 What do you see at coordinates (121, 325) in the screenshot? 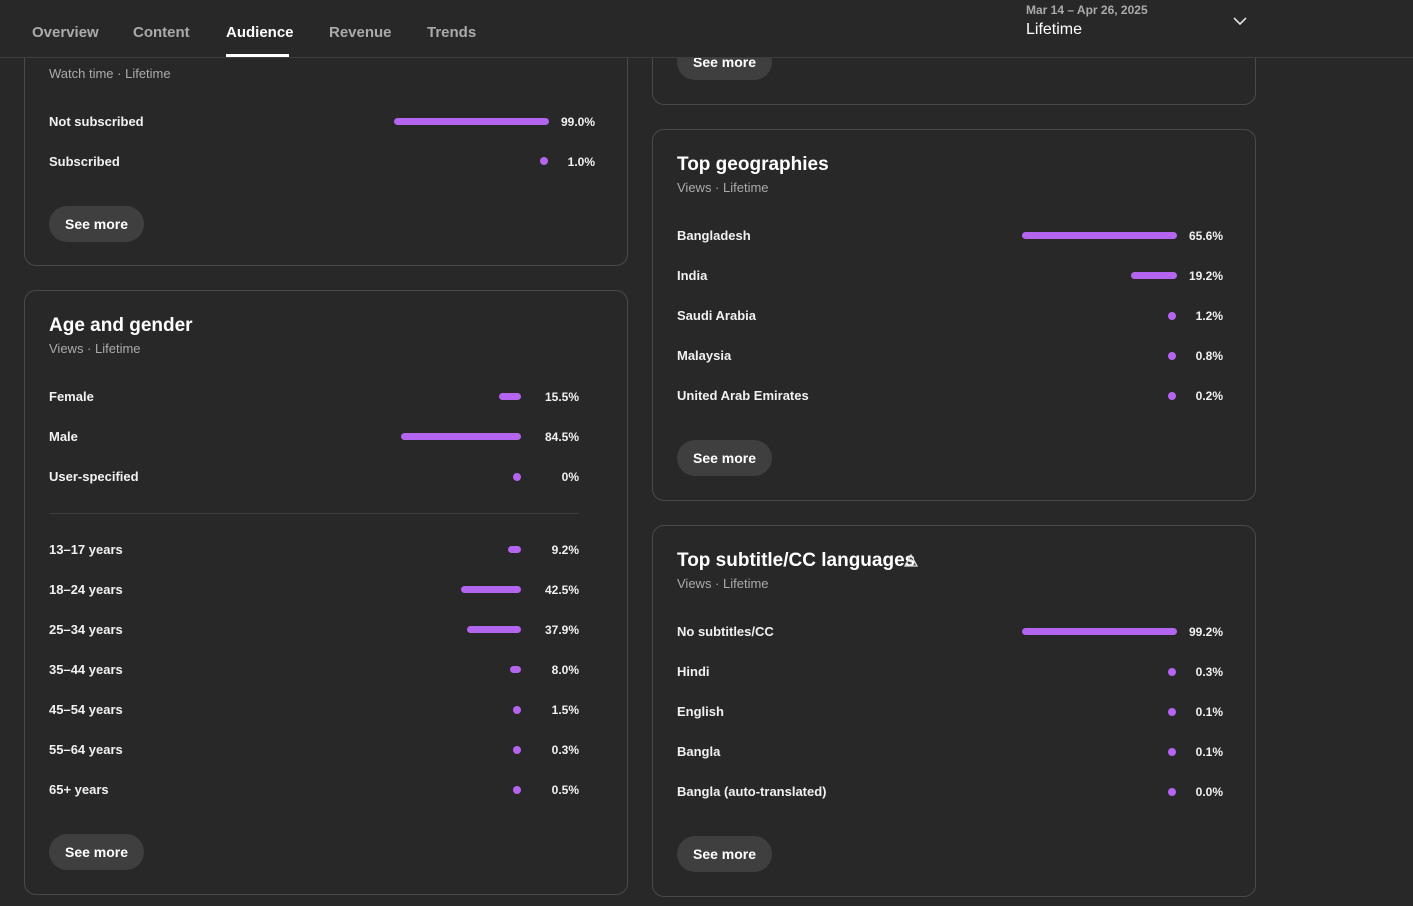
I see `card-title: Age and gender` at bounding box center [121, 325].